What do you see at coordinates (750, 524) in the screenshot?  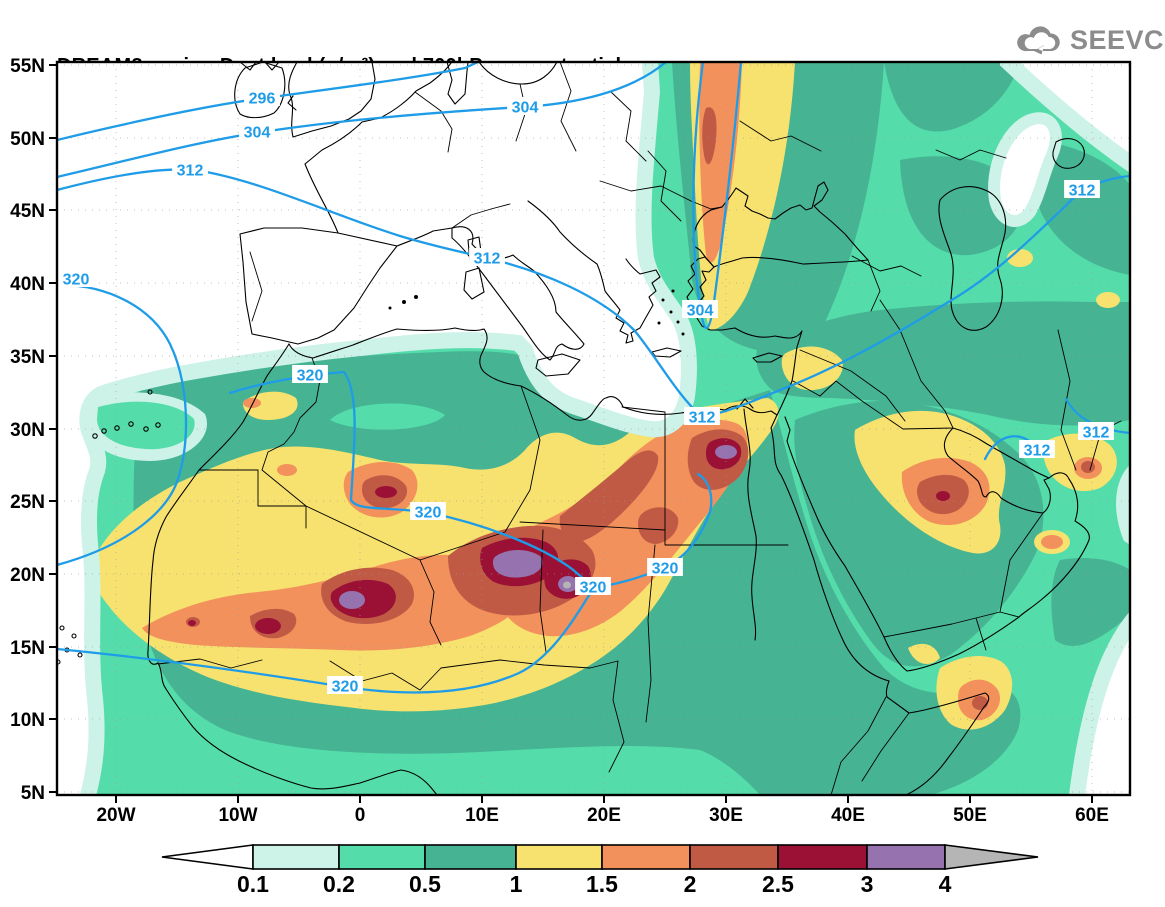 I see `nile-river` at bounding box center [750, 524].